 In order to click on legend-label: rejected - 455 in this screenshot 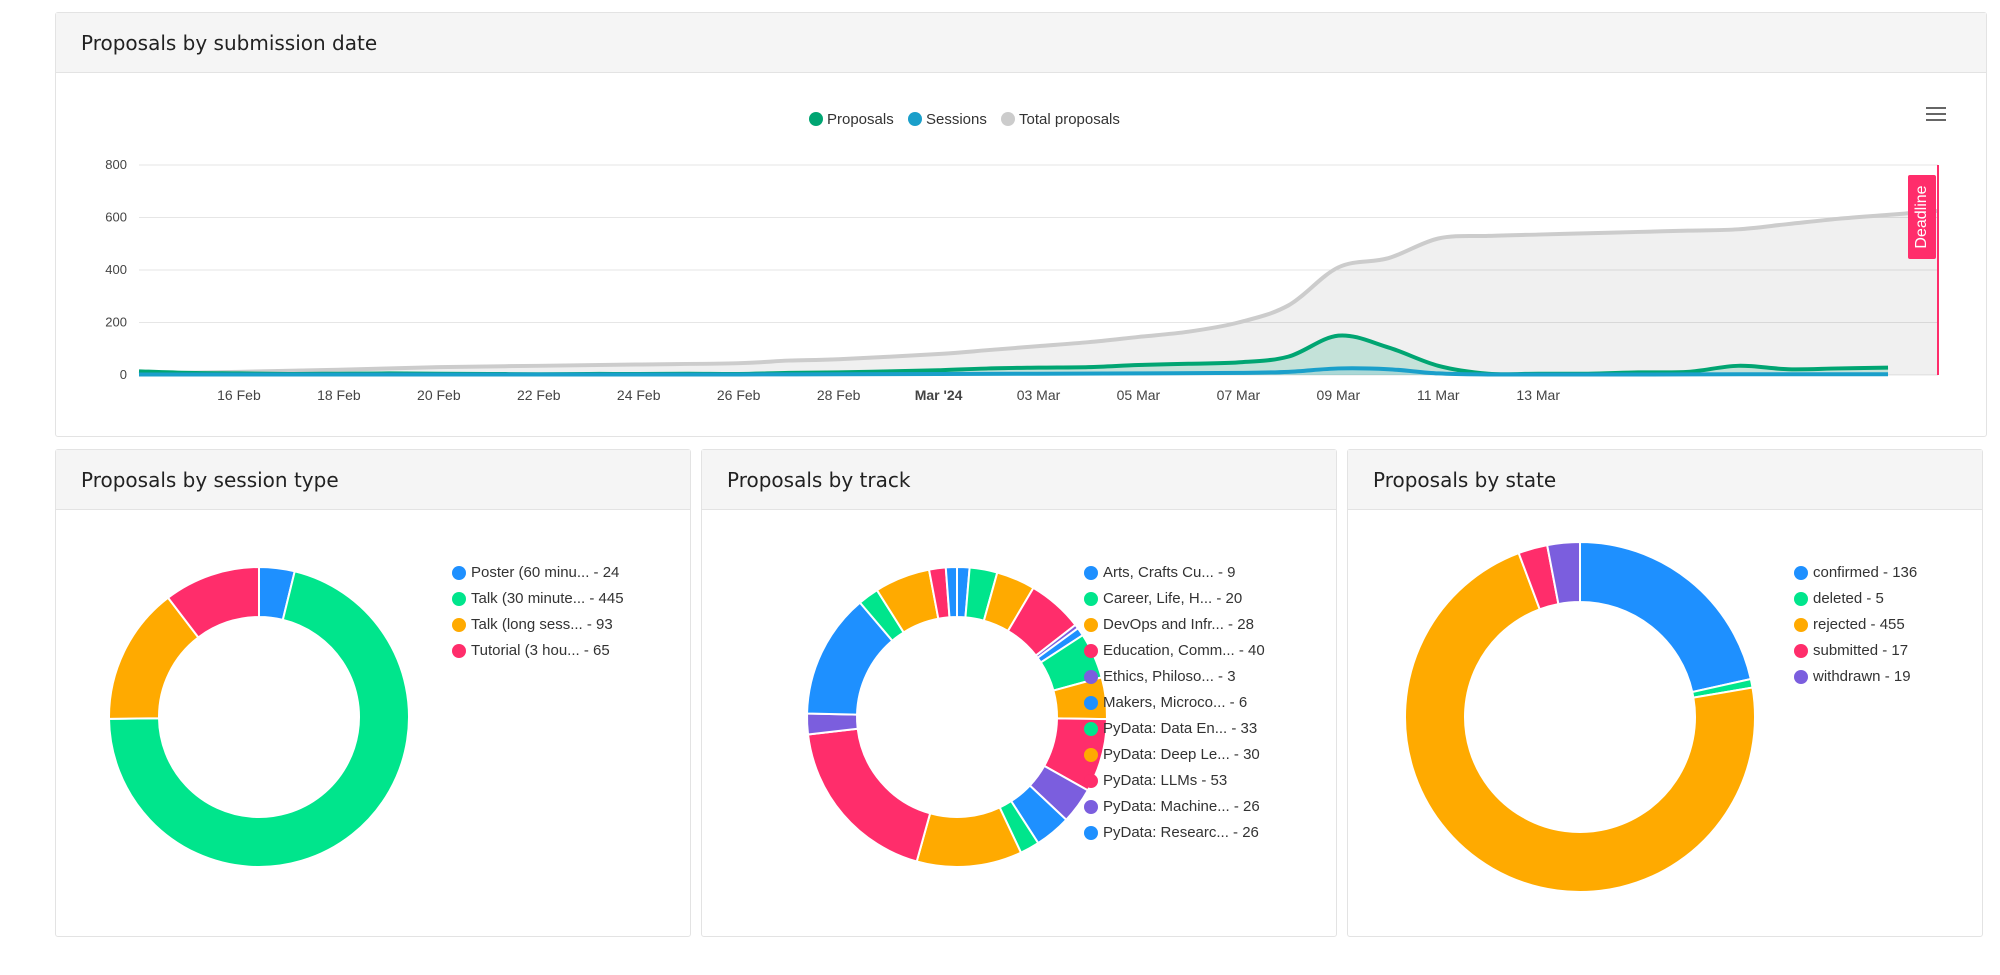, I will do `click(1859, 624)`.